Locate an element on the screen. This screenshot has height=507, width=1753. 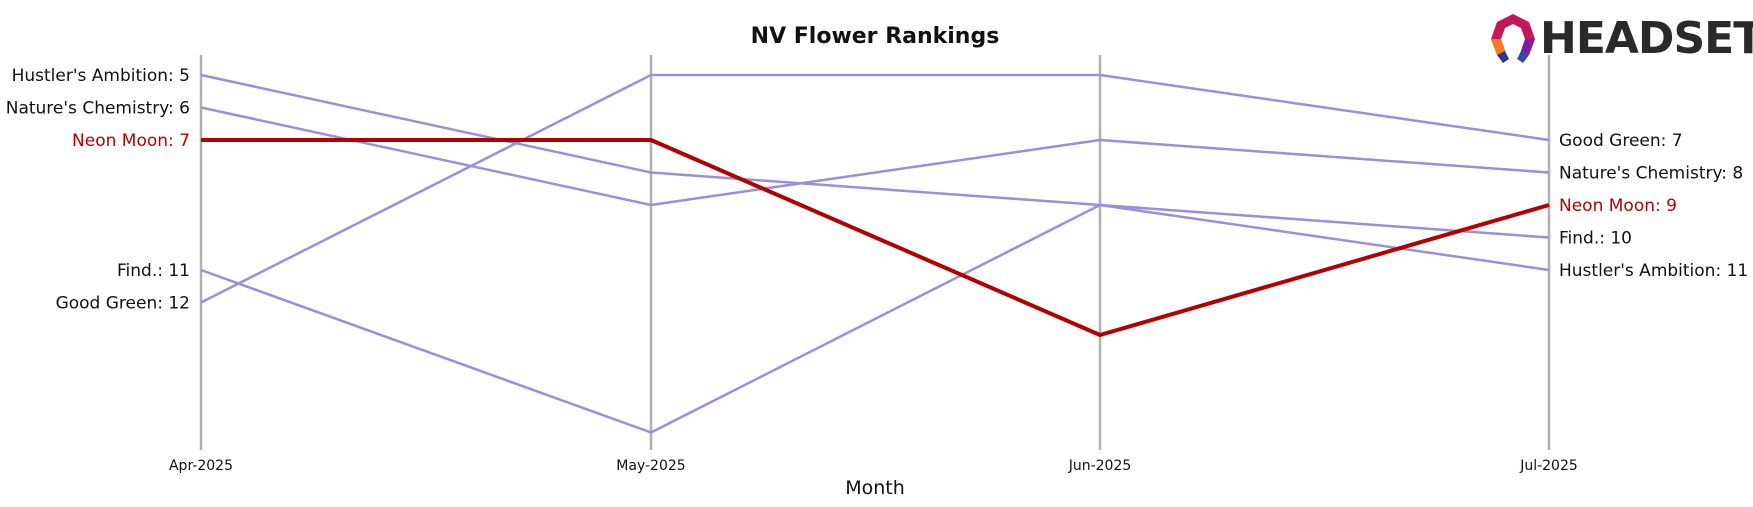
x-tick-label: May-2025 is located at coordinates (650, 466).